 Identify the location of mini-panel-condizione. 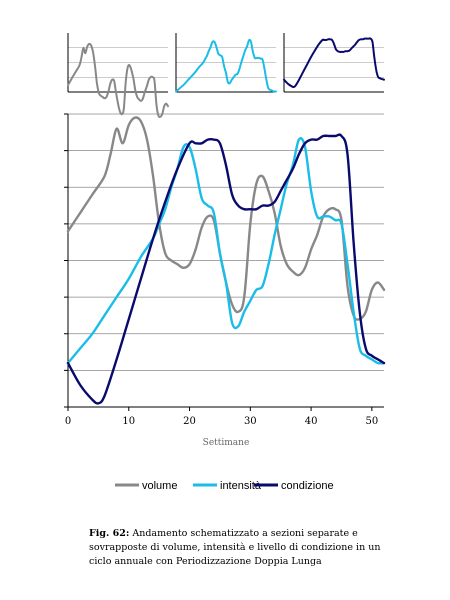
(334, 63).